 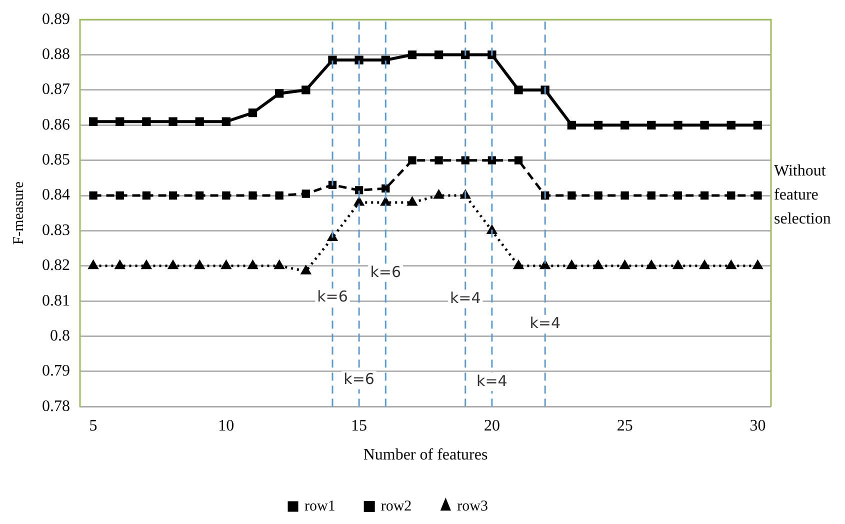 What do you see at coordinates (226, 425) in the screenshot?
I see `x-tick-label: 10` at bounding box center [226, 425].